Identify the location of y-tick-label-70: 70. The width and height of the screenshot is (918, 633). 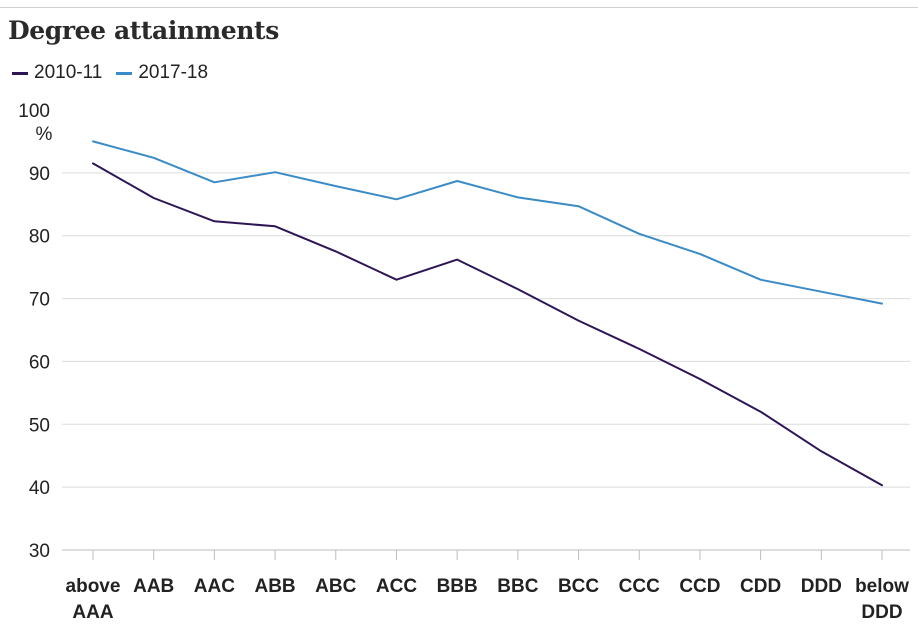
(39, 300).